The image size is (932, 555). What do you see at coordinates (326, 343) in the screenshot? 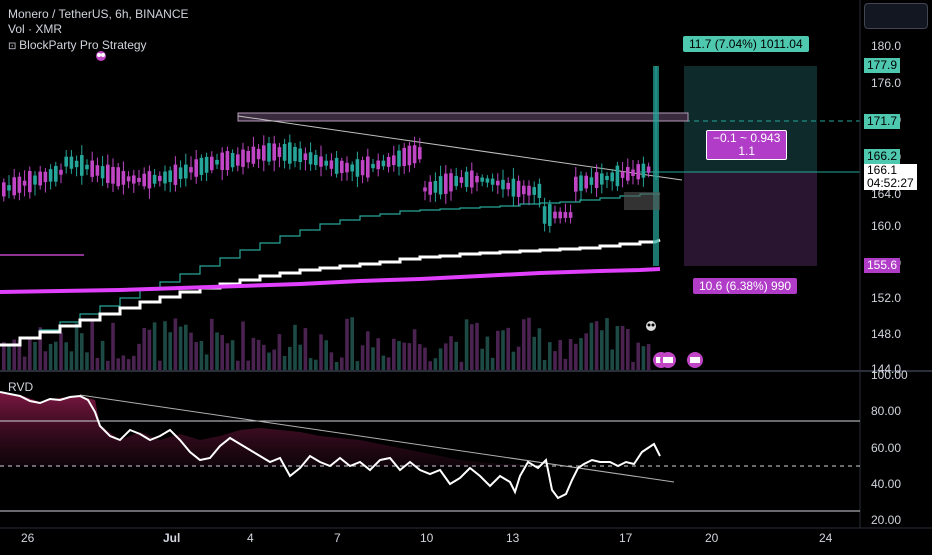
I see `volume-bars` at bounding box center [326, 343].